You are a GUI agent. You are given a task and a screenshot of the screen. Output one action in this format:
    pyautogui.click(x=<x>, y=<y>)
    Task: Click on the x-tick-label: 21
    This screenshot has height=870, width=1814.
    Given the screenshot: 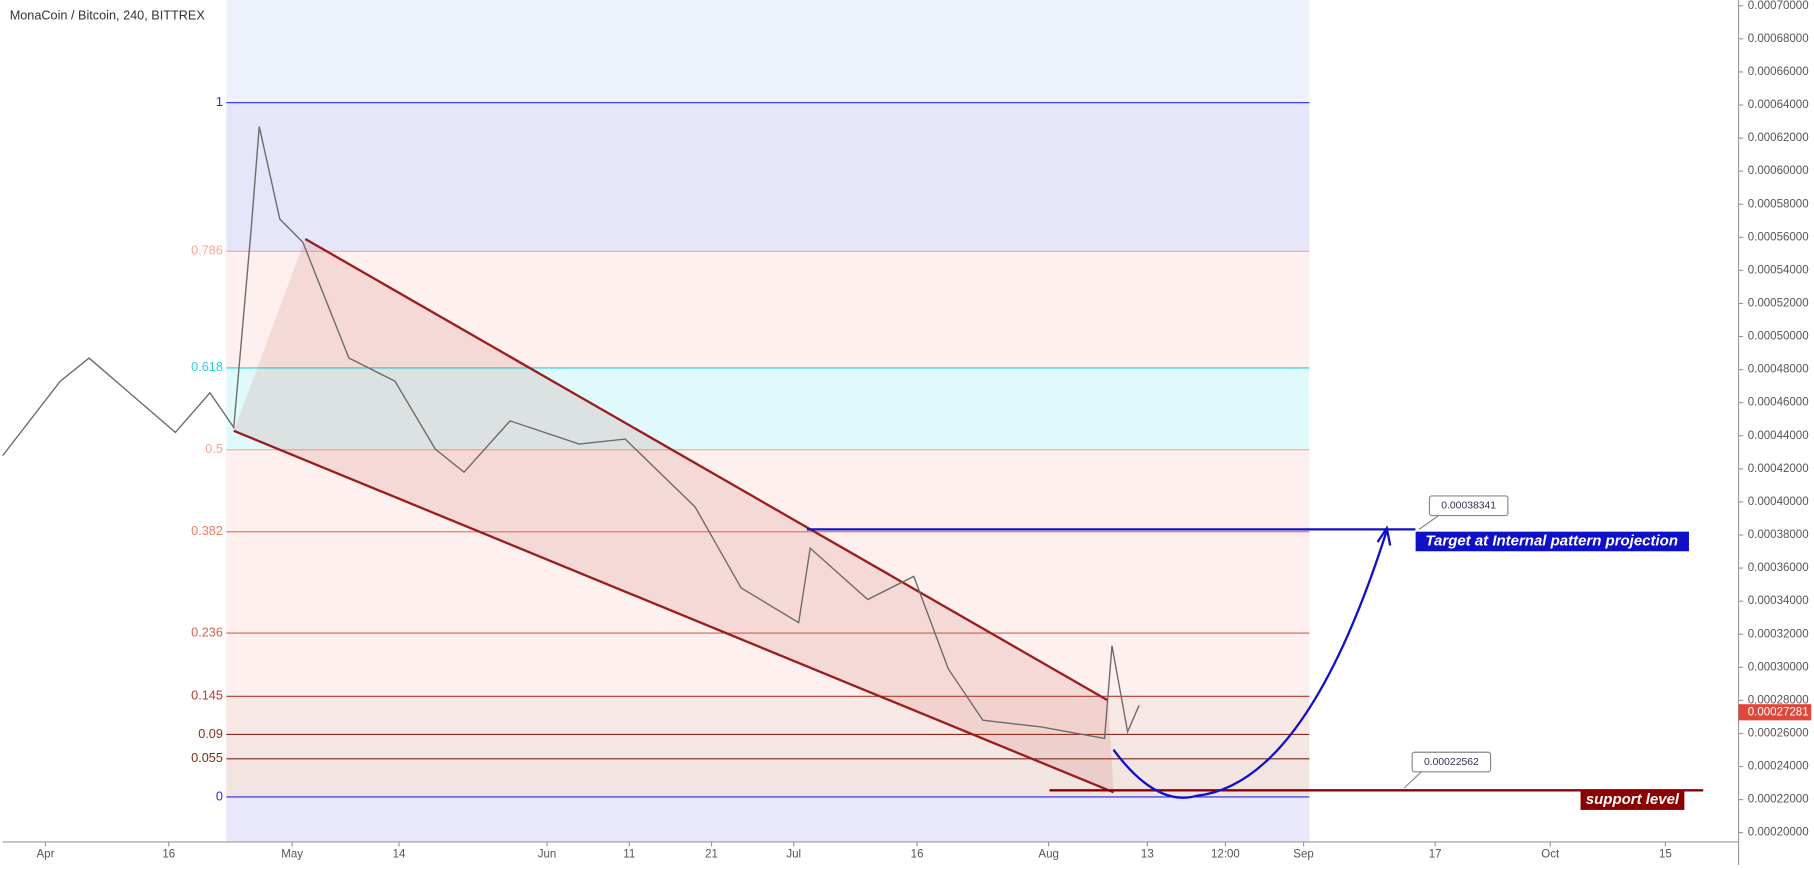 What is the action you would take?
    pyautogui.click(x=711, y=855)
    